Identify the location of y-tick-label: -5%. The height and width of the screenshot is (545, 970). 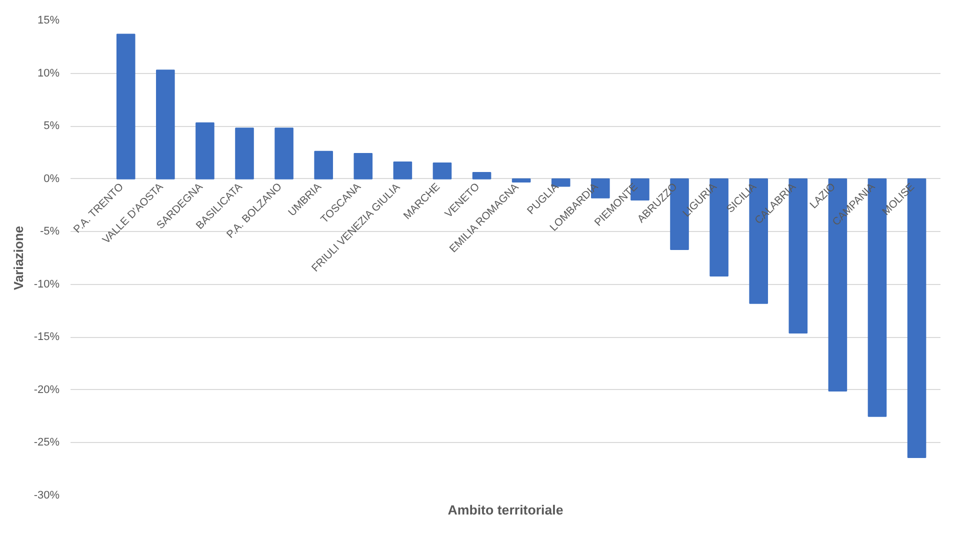
(50, 232).